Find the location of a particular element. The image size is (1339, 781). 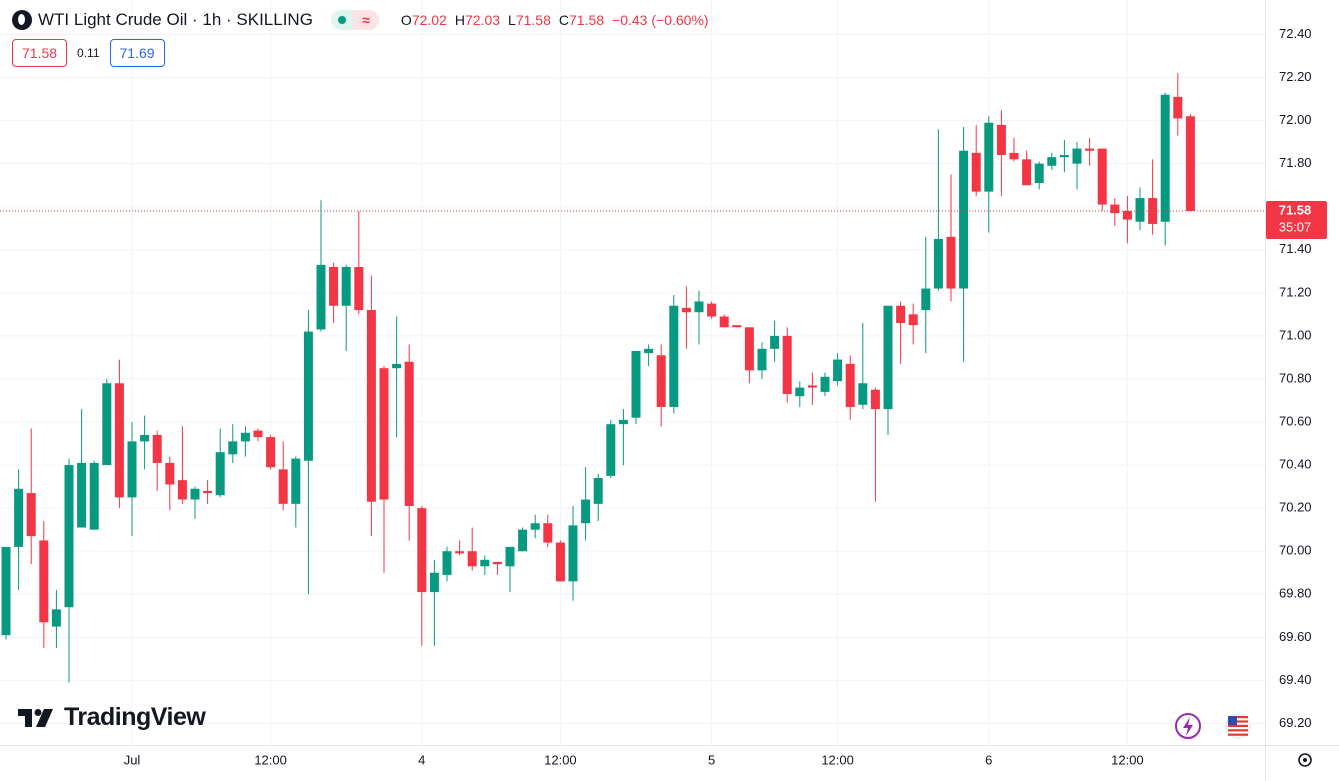

x-tick-label: Jul is located at coordinates (132, 759).